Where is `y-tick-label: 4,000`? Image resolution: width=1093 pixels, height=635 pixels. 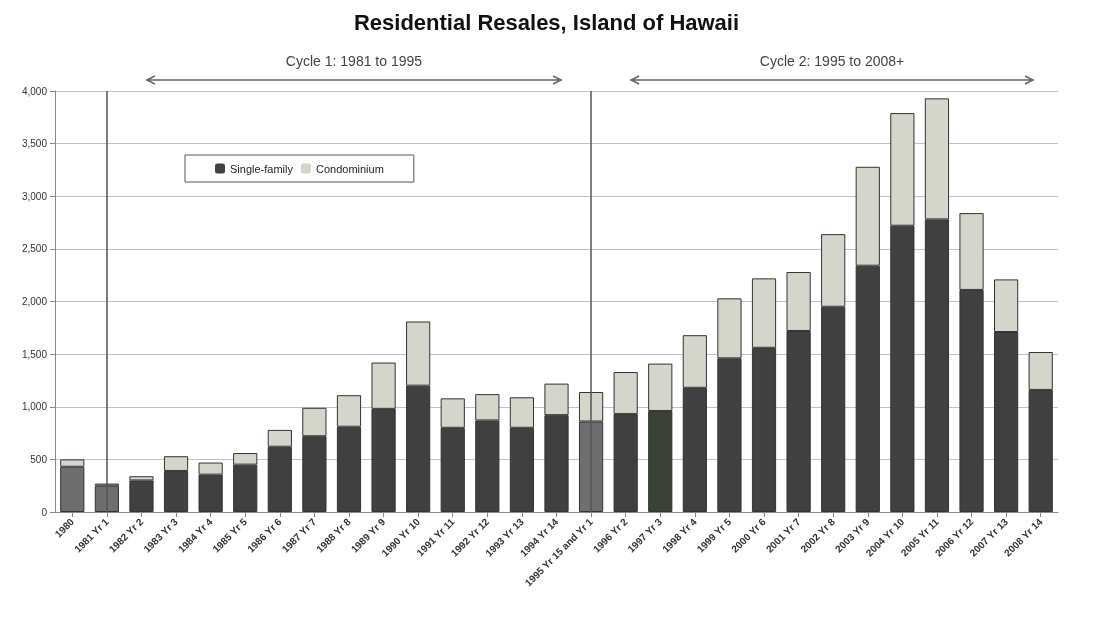 y-tick-label: 4,000 is located at coordinates (34, 91).